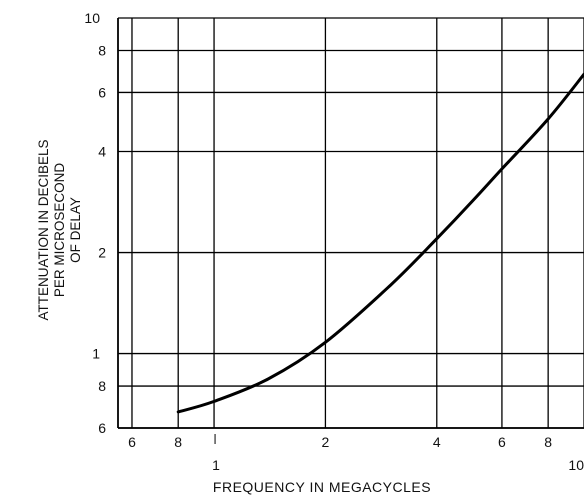 The width and height of the screenshot is (584, 499). Describe the element at coordinates (322, 487) in the screenshot. I see `x-axis-label: FREQUENCY IN MEGACYCLES` at that location.